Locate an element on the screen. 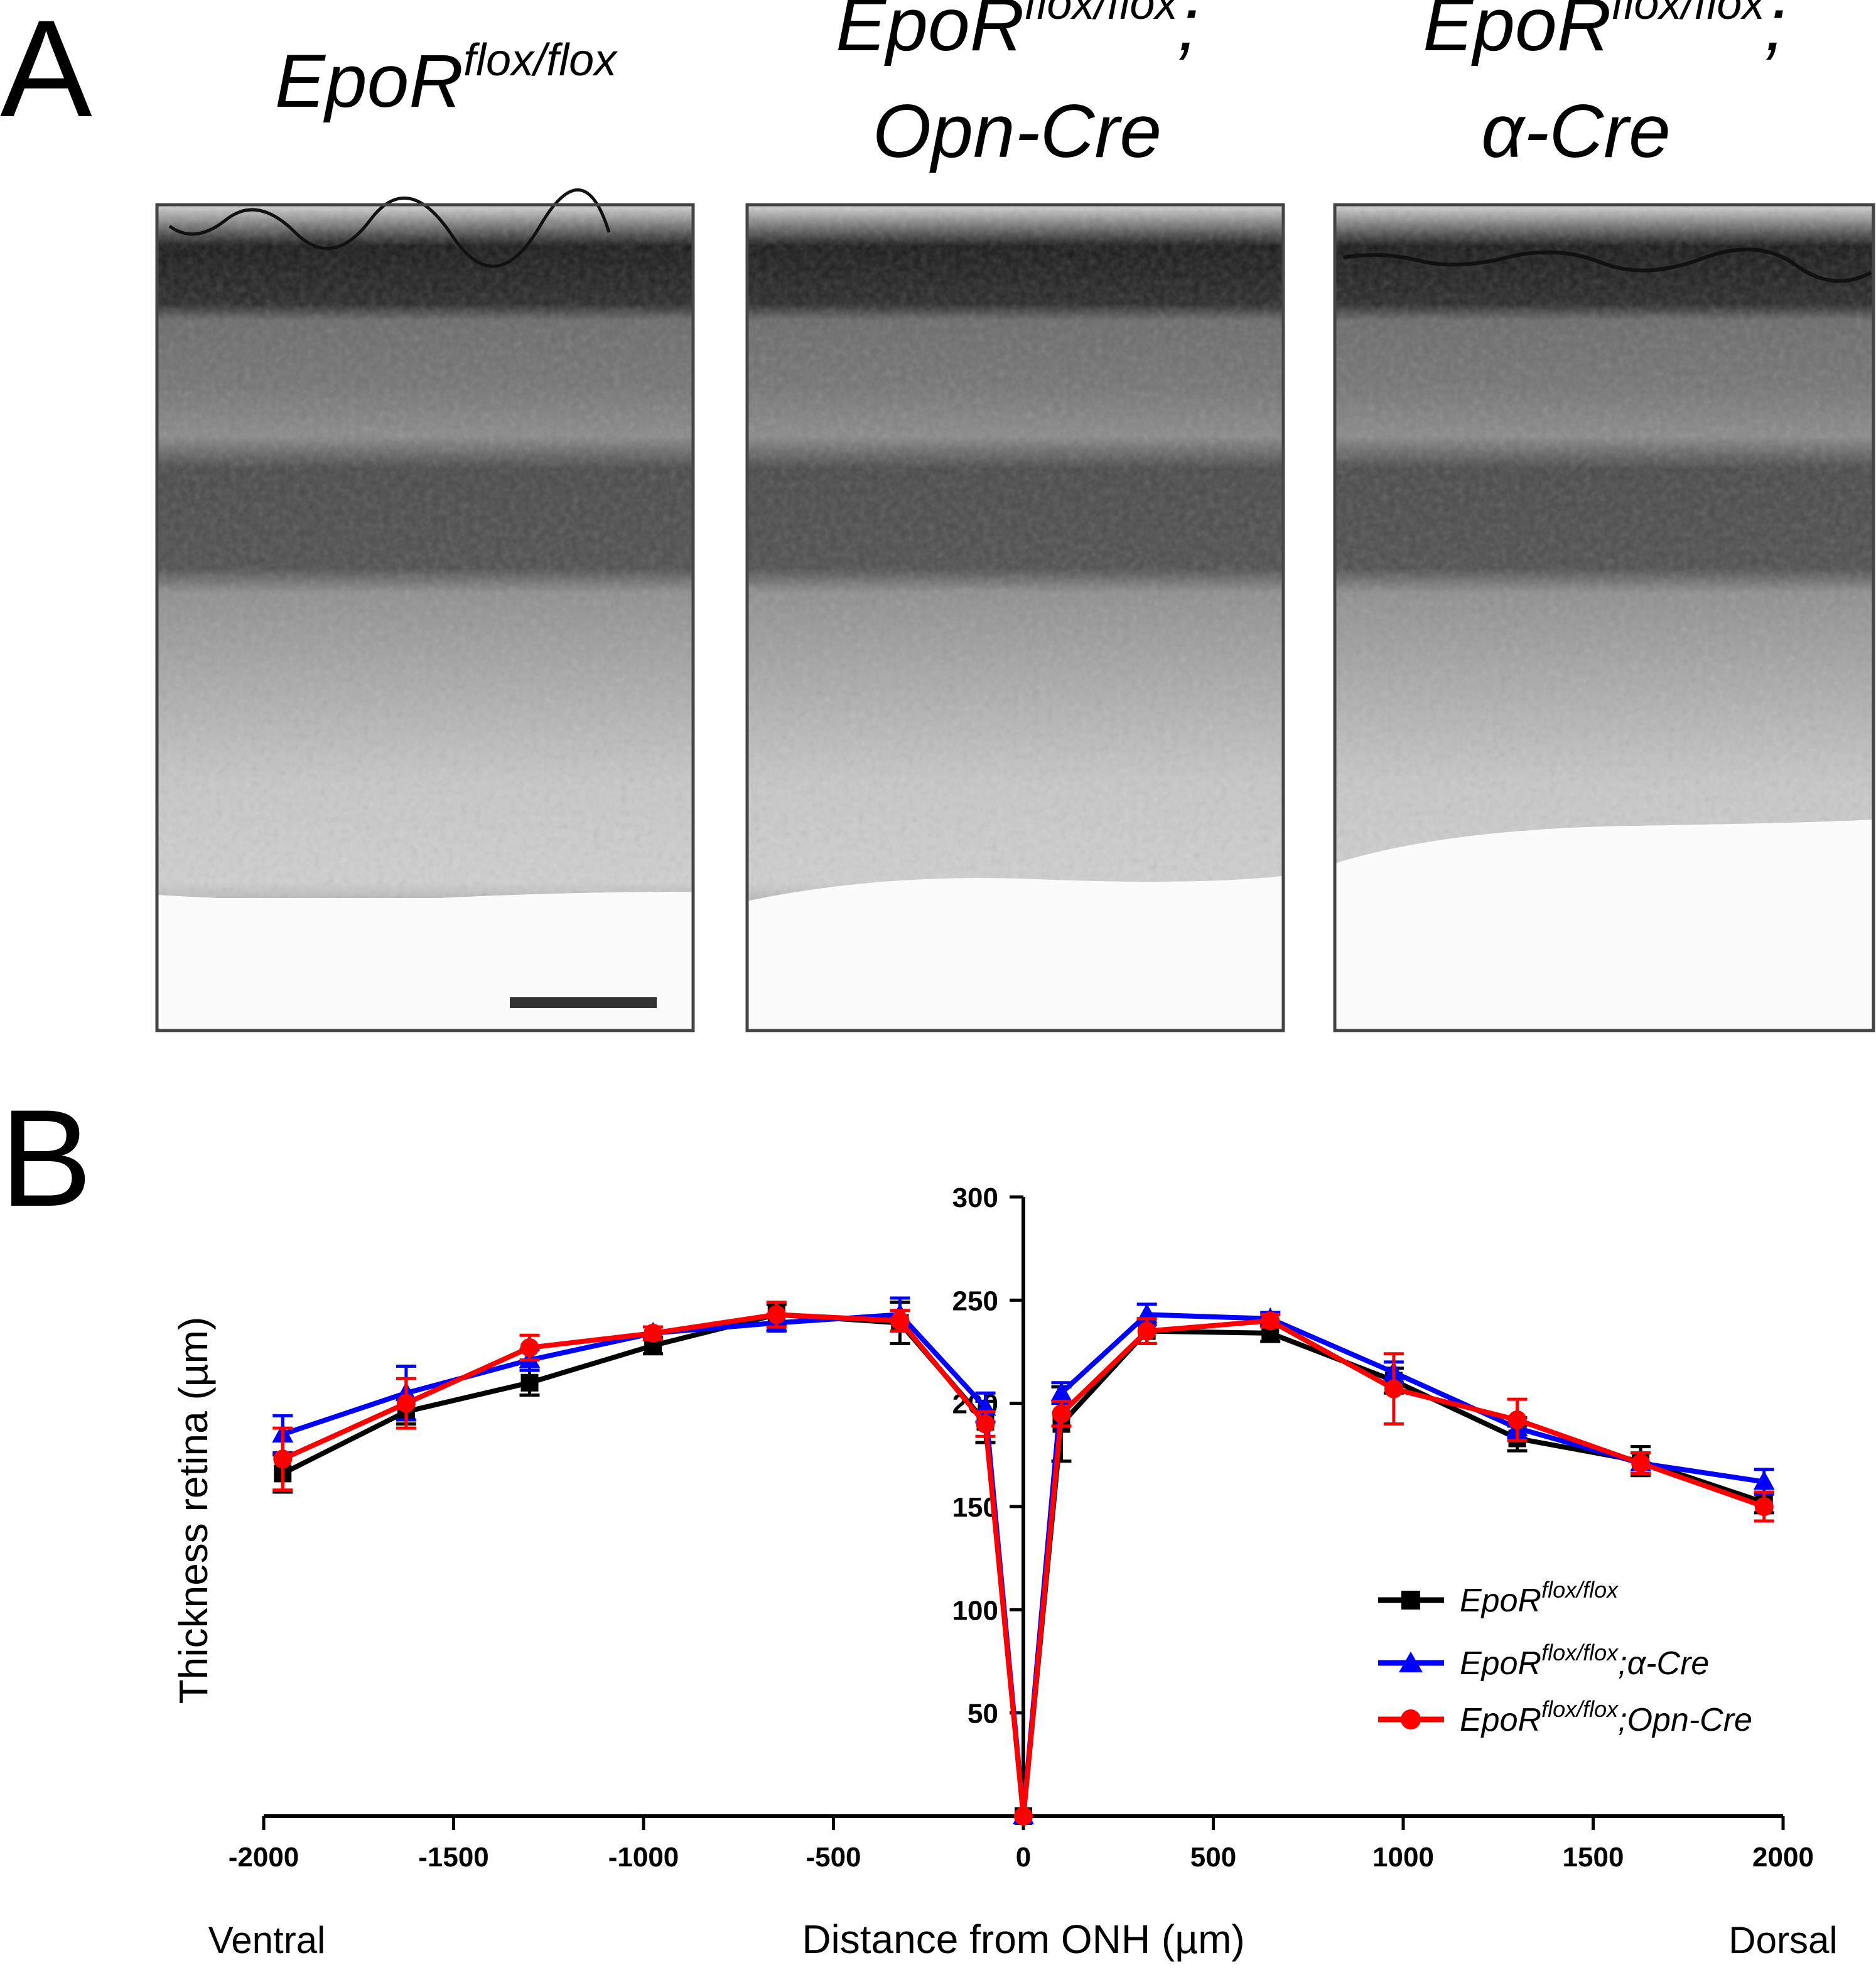 The width and height of the screenshot is (1876, 1970). legend-label-2: EpoRflox/flox;α-Cre is located at coordinates (1584, 1661).